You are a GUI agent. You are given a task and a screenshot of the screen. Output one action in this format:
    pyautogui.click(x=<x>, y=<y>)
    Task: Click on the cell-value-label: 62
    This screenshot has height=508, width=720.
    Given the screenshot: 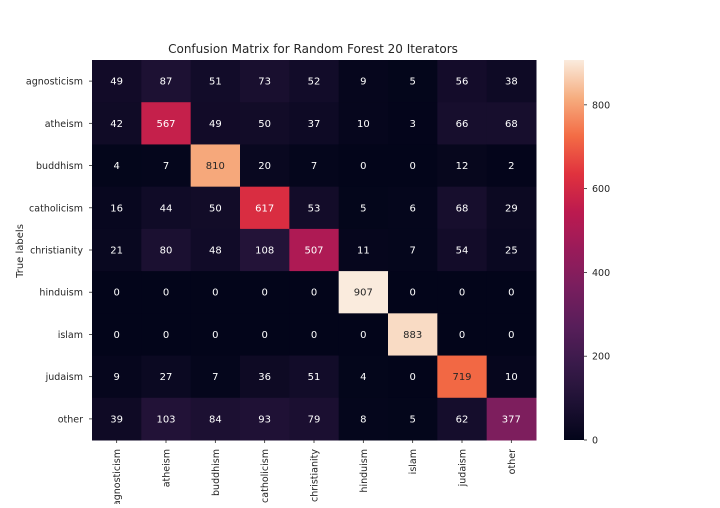 What is the action you would take?
    pyautogui.click(x=462, y=419)
    